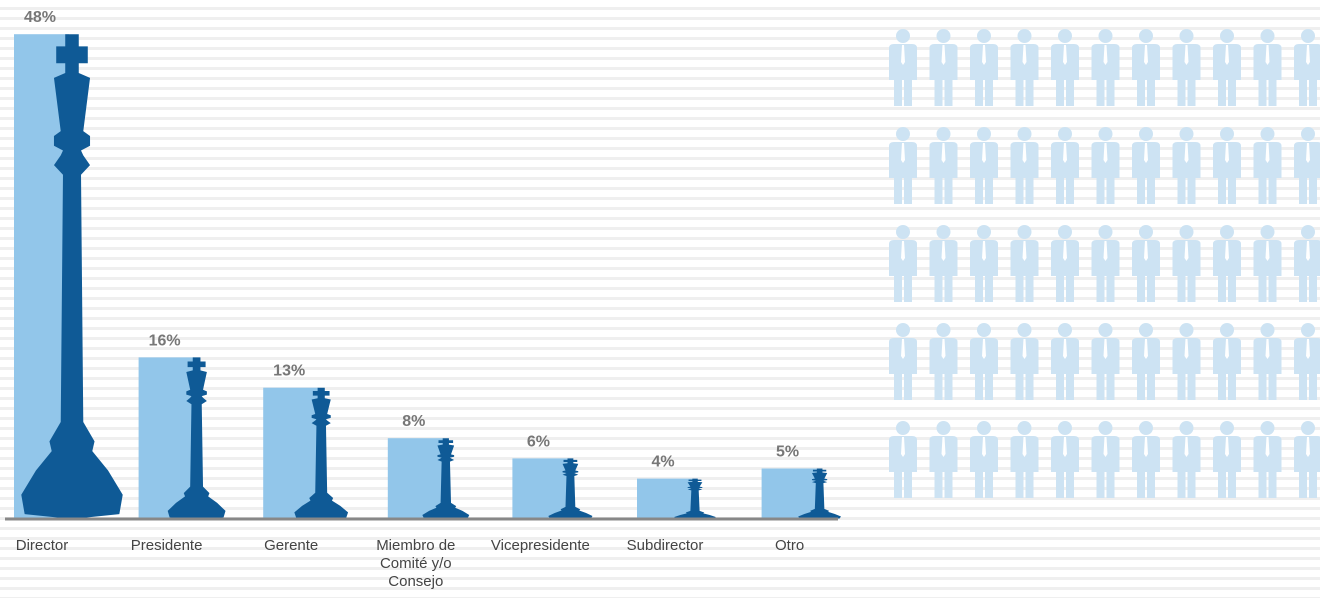 The width and height of the screenshot is (1320, 598). Describe the element at coordinates (289, 371) in the screenshot. I see `value-label: 13%` at that location.